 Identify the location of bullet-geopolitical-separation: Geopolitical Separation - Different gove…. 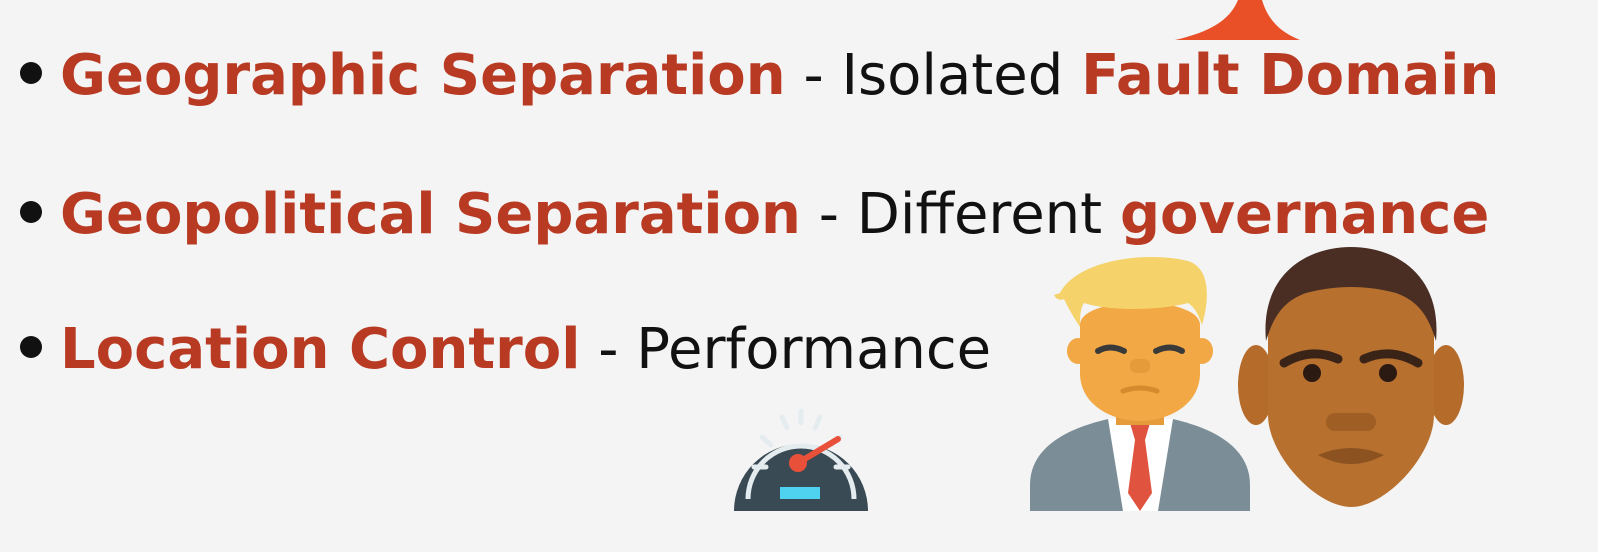
(754, 215).